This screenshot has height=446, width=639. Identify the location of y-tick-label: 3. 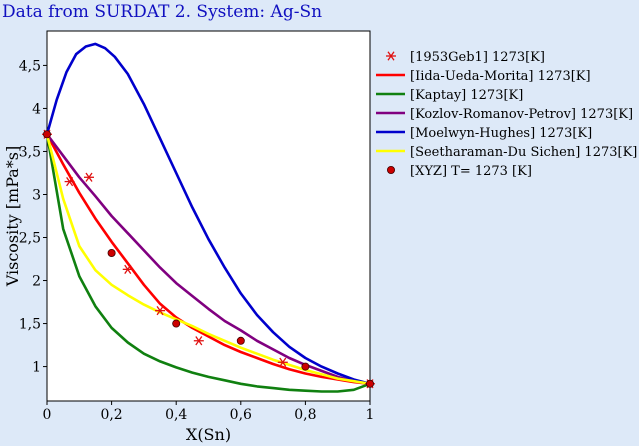
(36, 195).